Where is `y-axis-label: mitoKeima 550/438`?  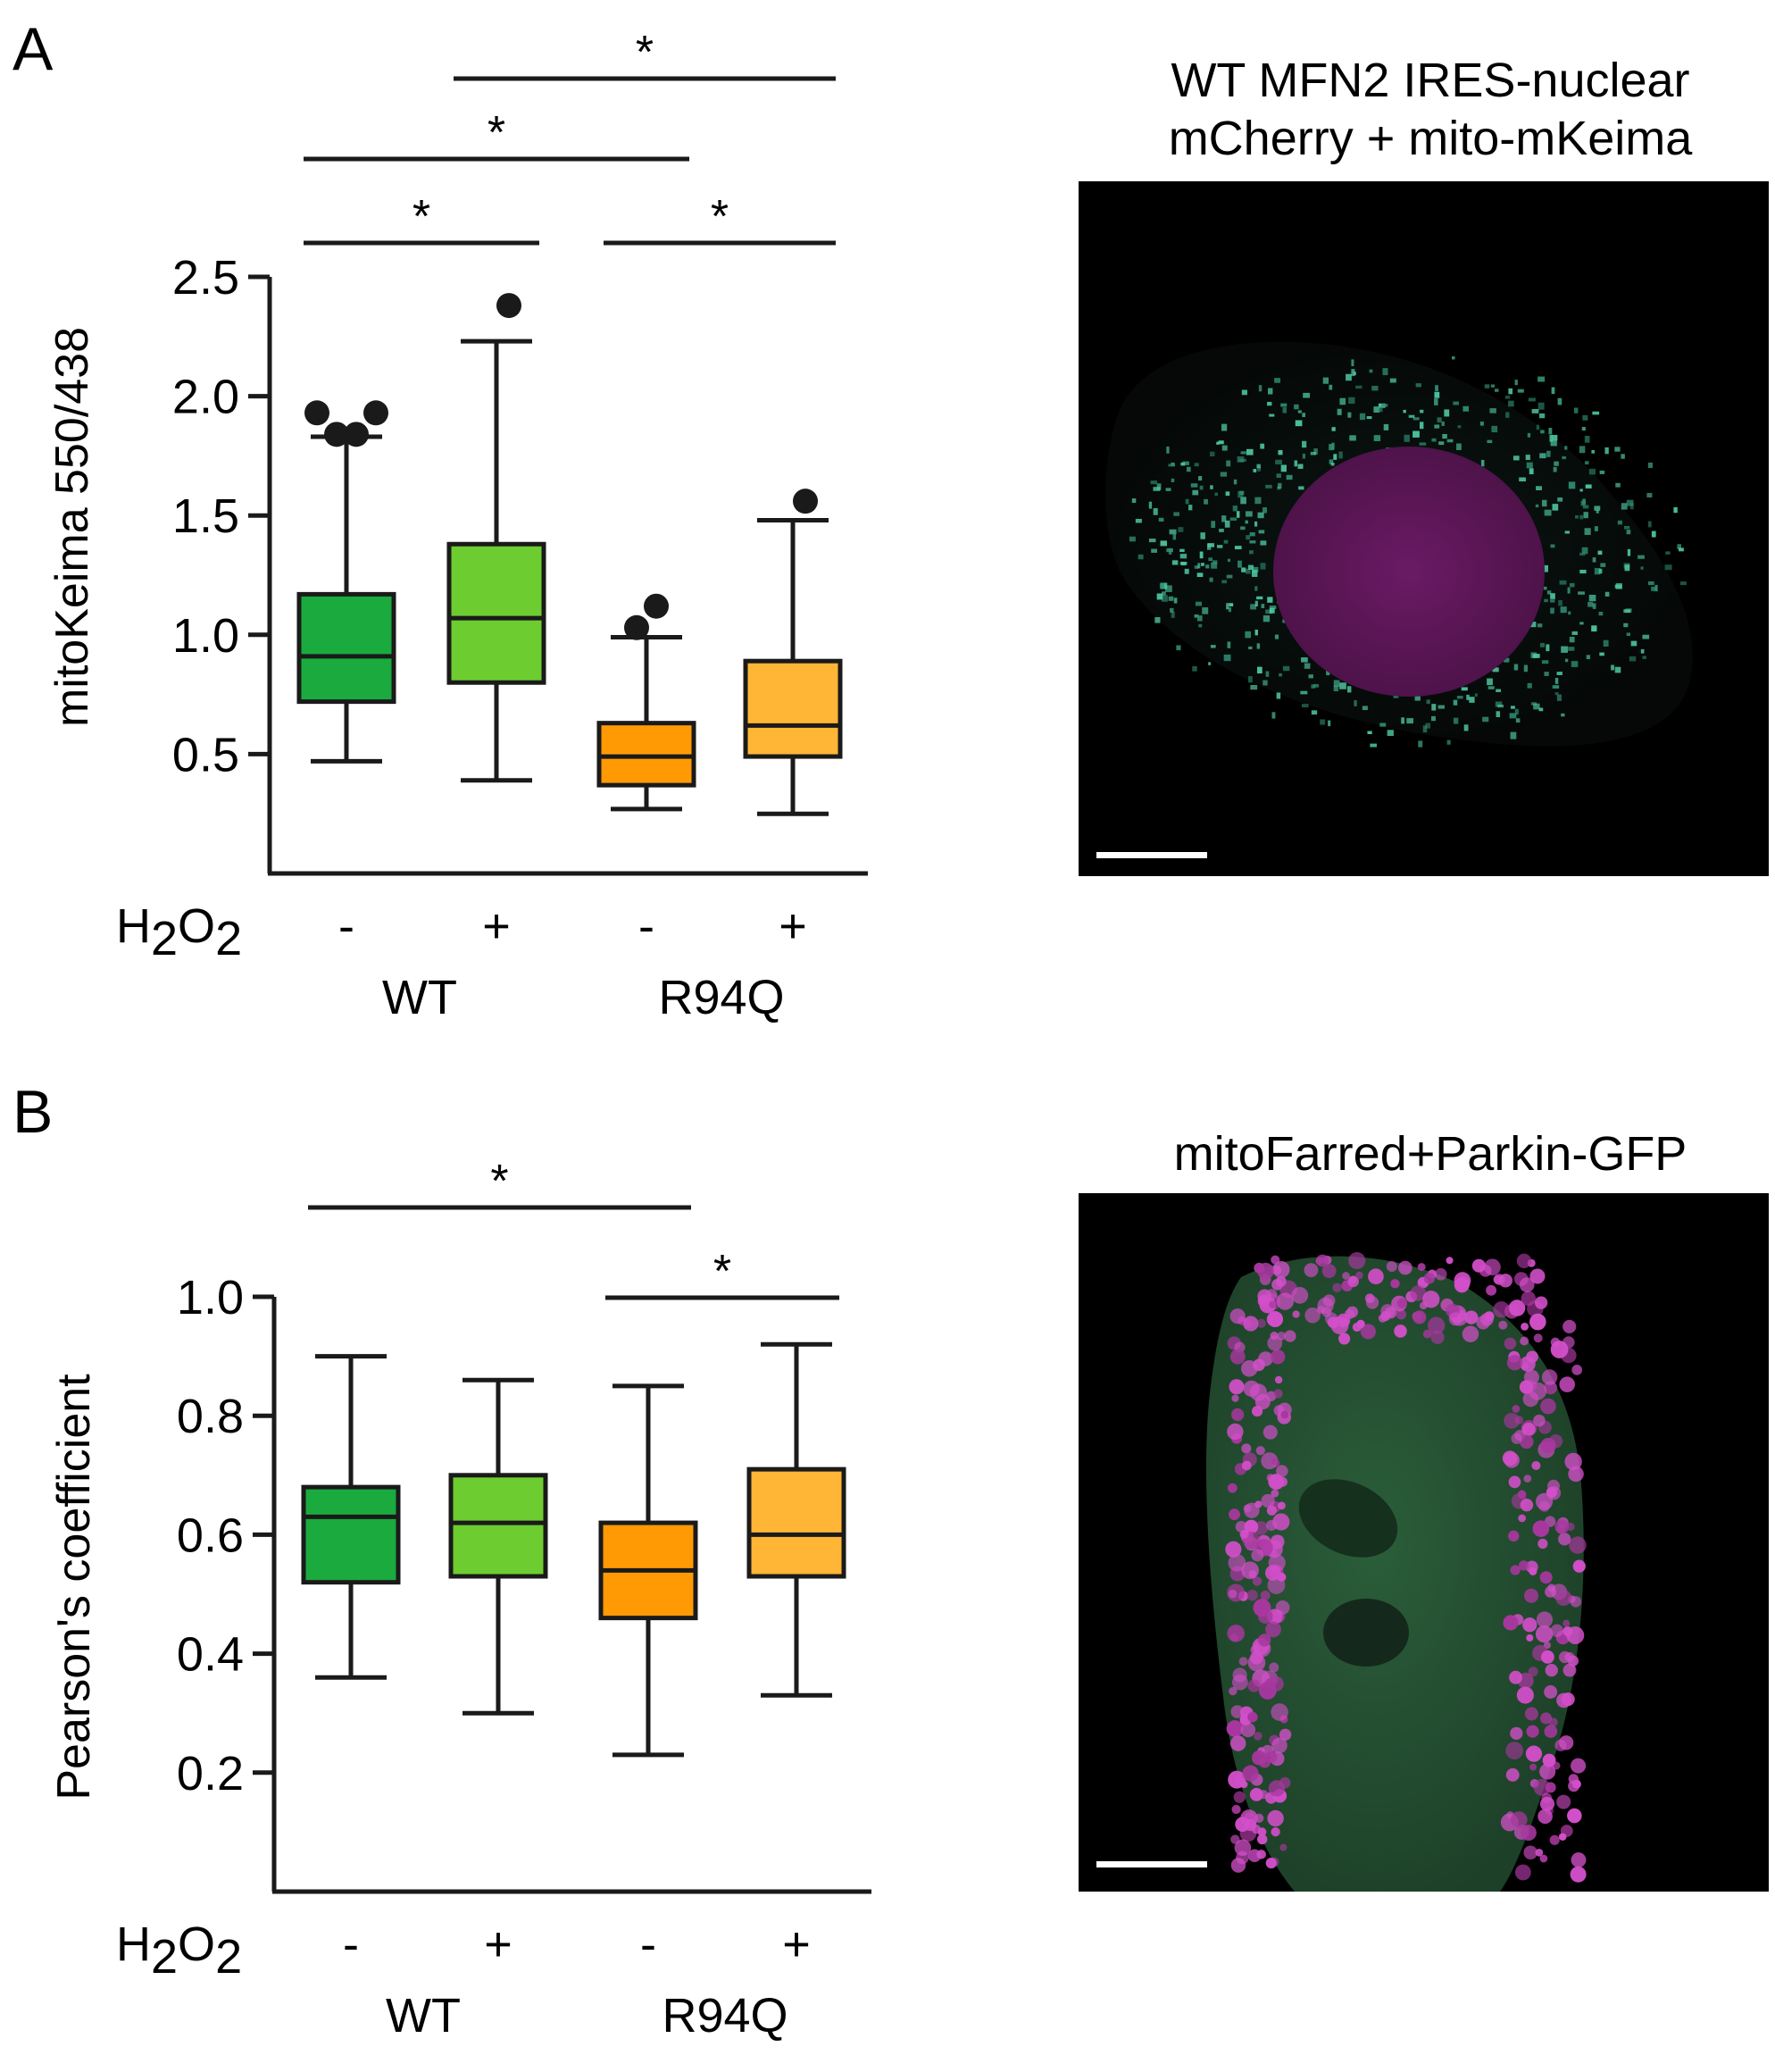 y-axis-label: mitoKeima 550/438 is located at coordinates (72, 527).